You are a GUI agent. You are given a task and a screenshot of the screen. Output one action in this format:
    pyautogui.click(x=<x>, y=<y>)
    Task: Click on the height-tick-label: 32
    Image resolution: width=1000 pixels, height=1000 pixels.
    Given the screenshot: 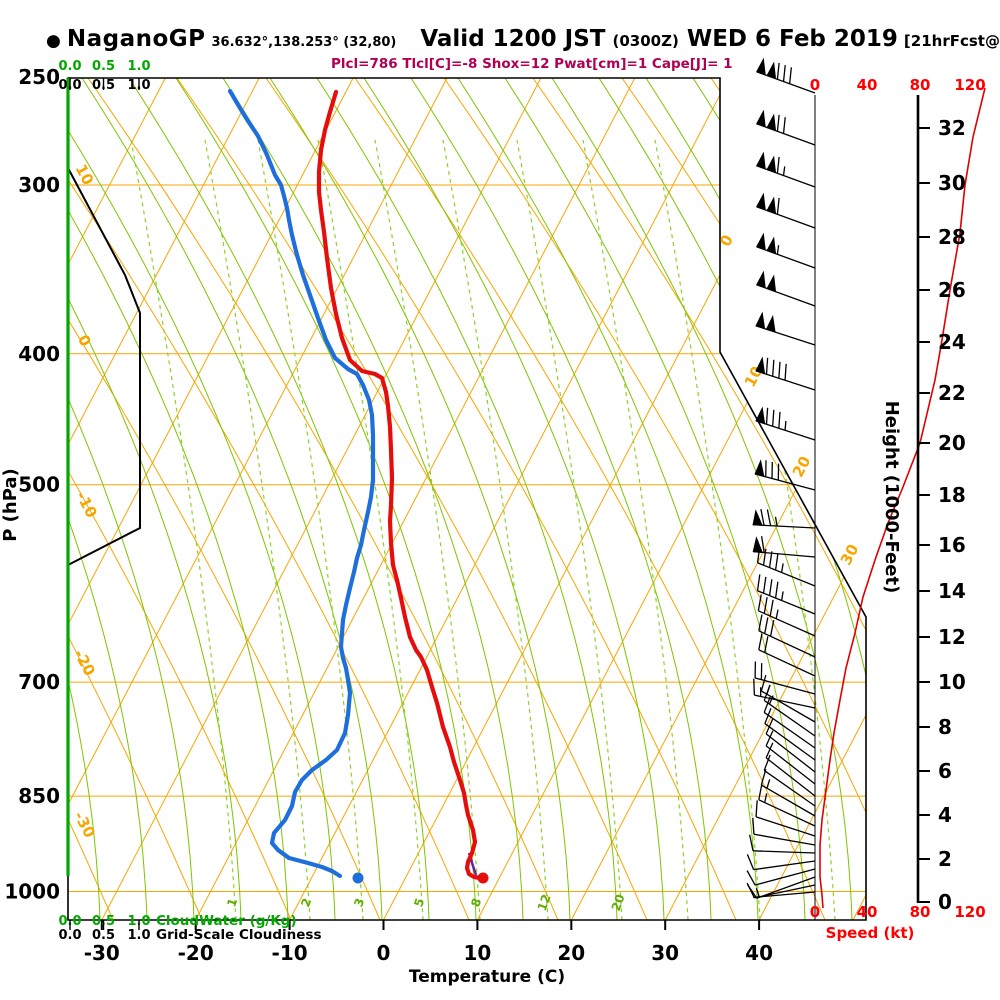 What is the action you would take?
    pyautogui.click(x=952, y=128)
    